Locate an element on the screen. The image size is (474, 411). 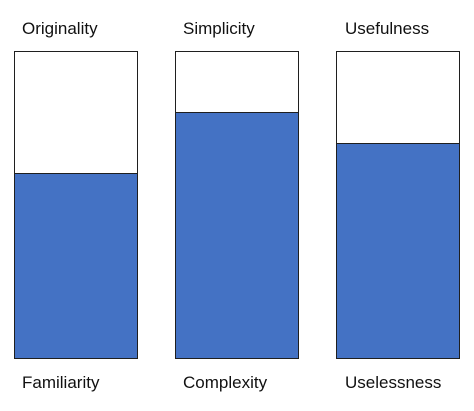
meter-bottom-label-familiarity: Familiarity is located at coordinates (61, 382).